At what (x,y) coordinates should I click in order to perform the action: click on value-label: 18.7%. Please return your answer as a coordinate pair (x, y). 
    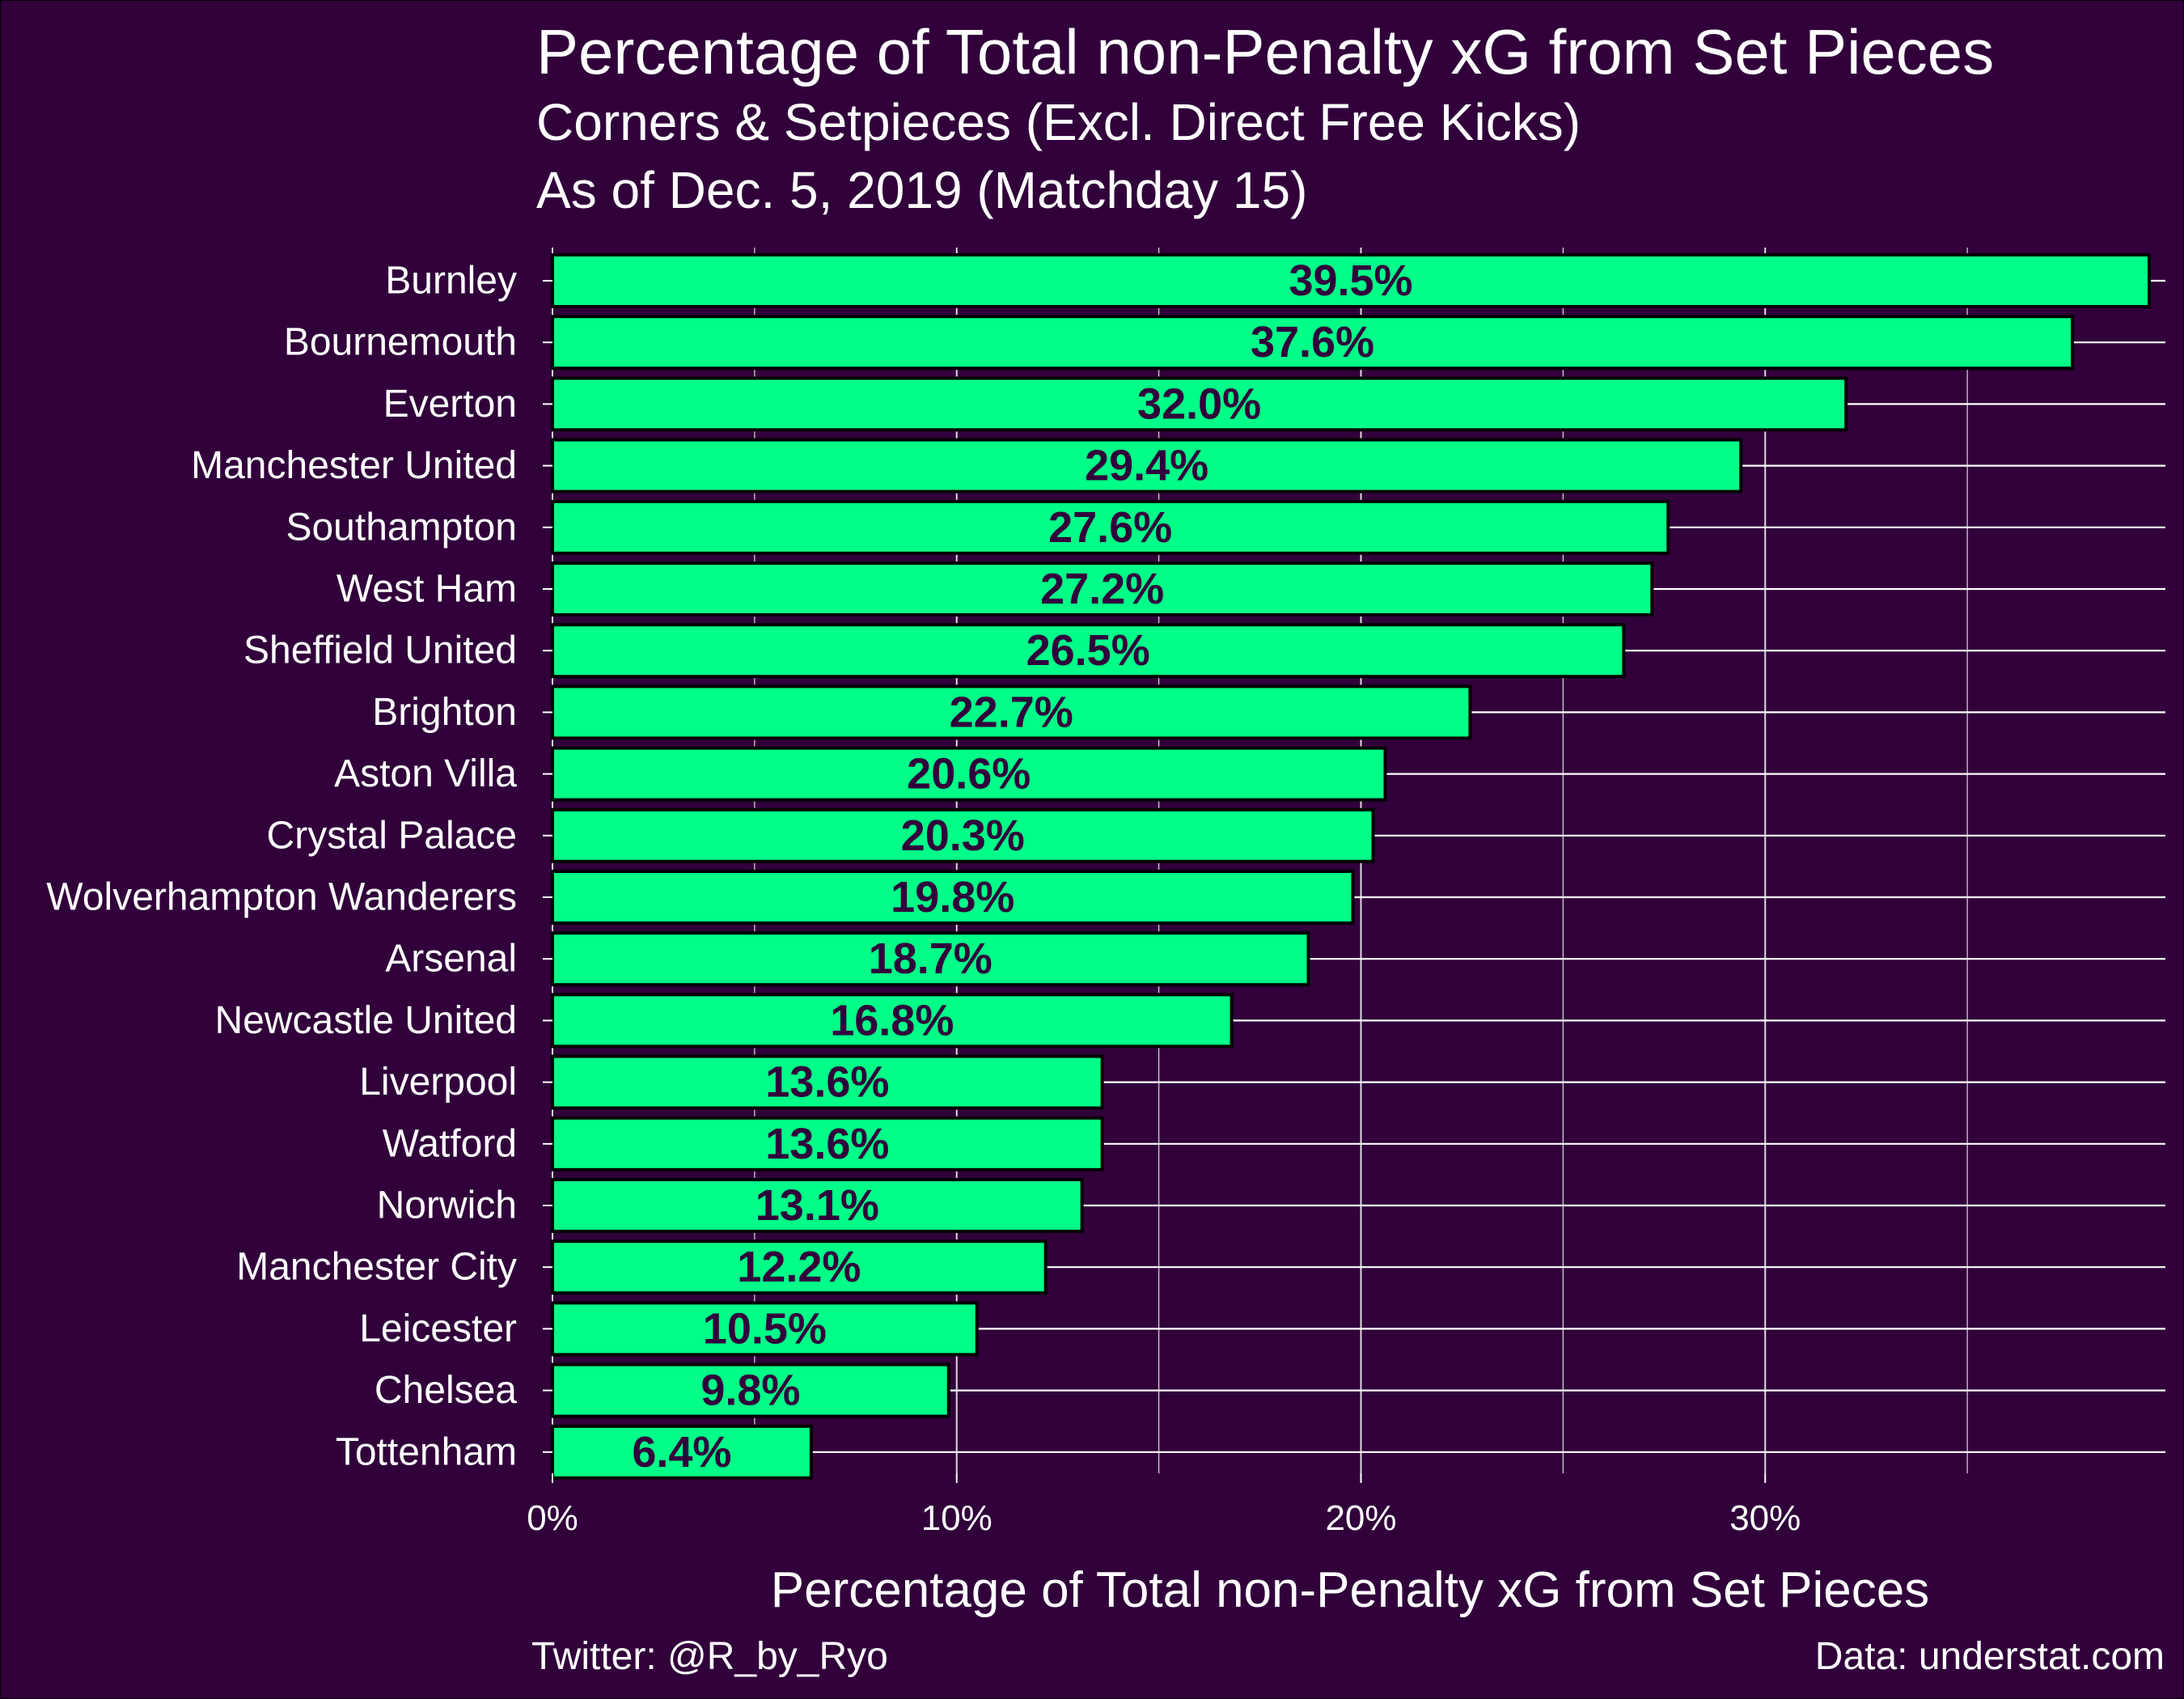
    Looking at the image, I should click on (931, 958).